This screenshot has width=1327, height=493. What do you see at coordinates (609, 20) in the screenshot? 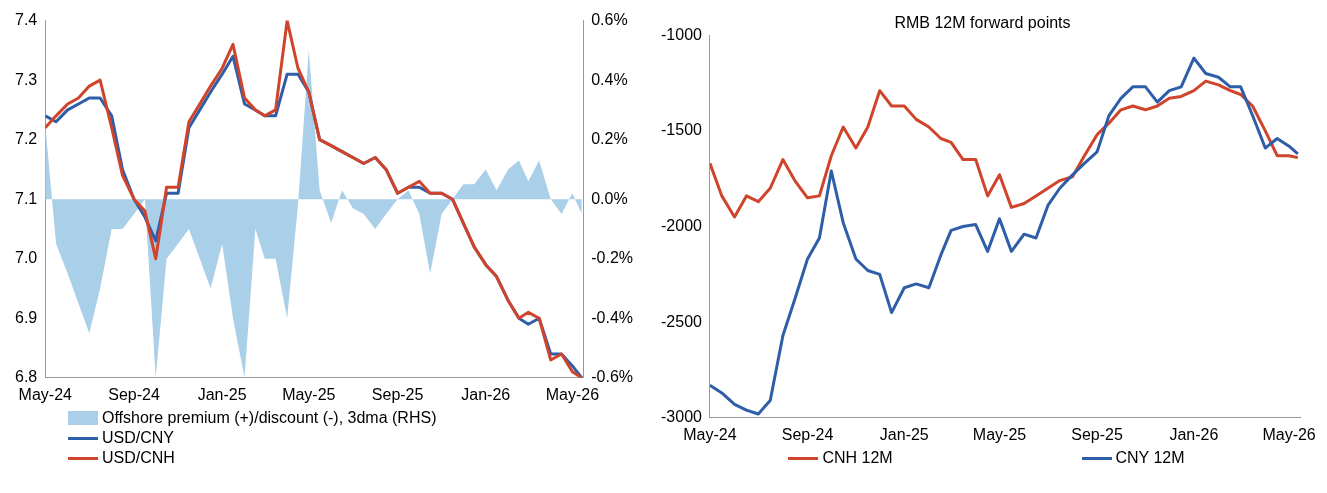
I see `y2-tick-label: 0.6%` at bounding box center [609, 20].